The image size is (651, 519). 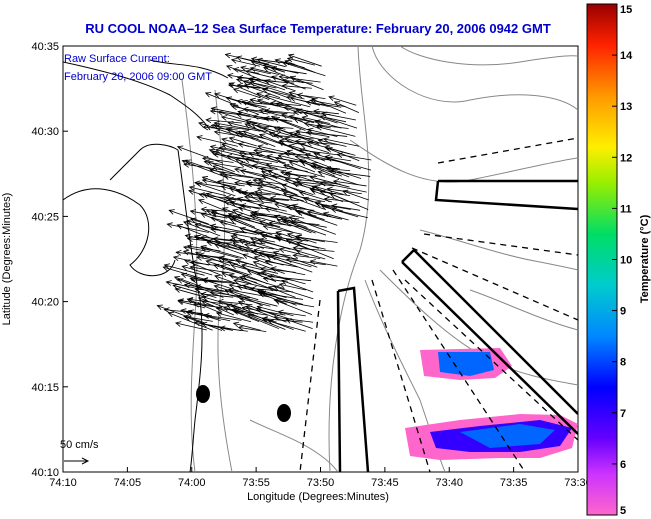 I want to click on coastline-main, so click(x=190, y=310).